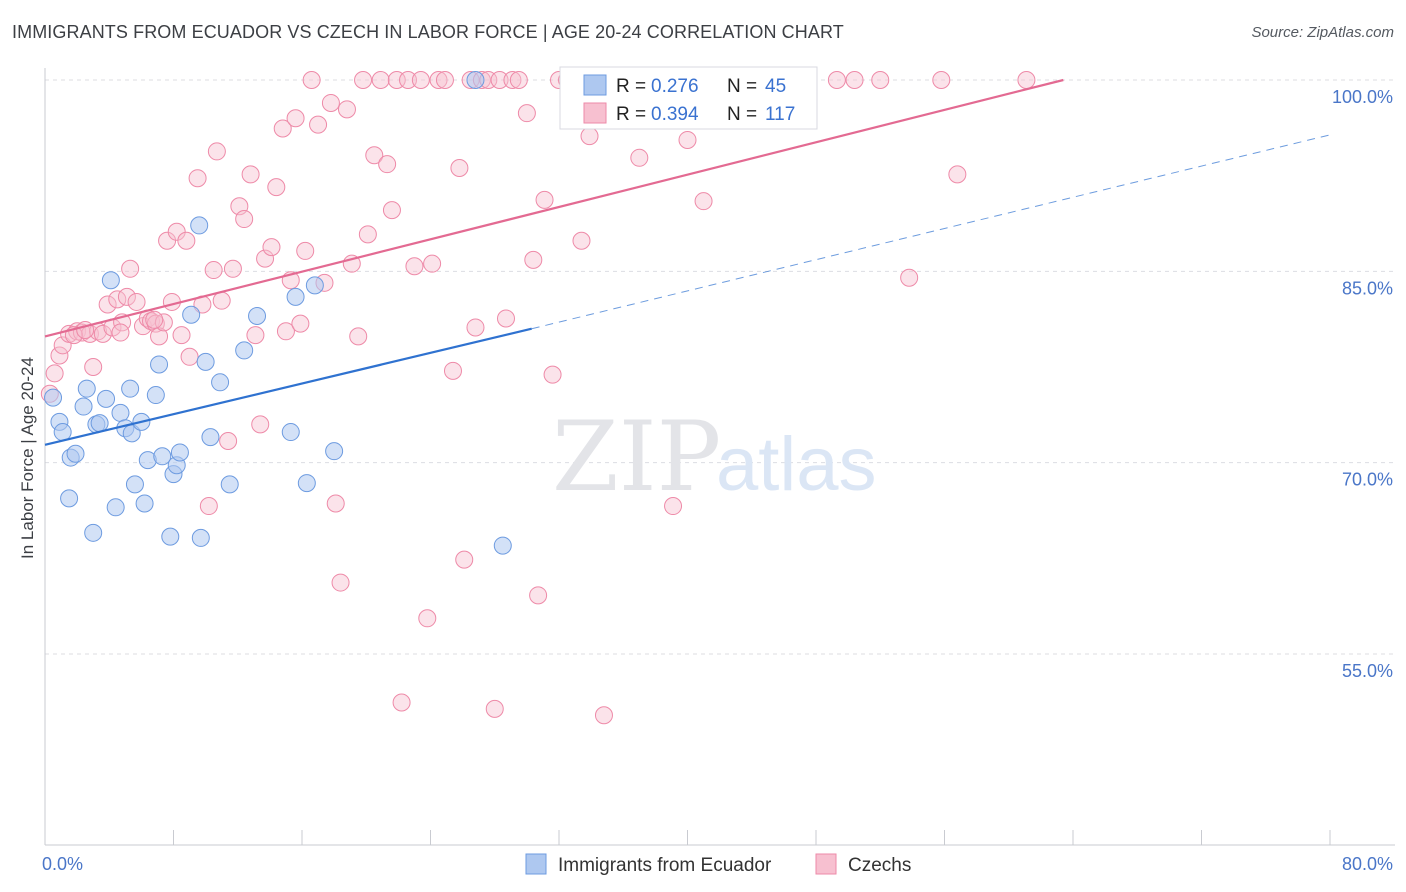 This screenshot has height=892, width=1406. What do you see at coordinates (595, 85) in the screenshot?
I see `ecuador-swatch` at bounding box center [595, 85].